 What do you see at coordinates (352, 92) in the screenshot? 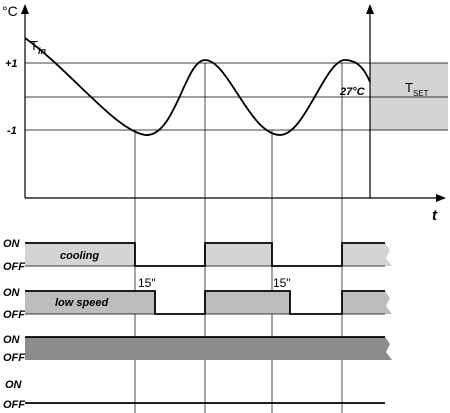
I see `set-value: 27°C` at bounding box center [352, 92].